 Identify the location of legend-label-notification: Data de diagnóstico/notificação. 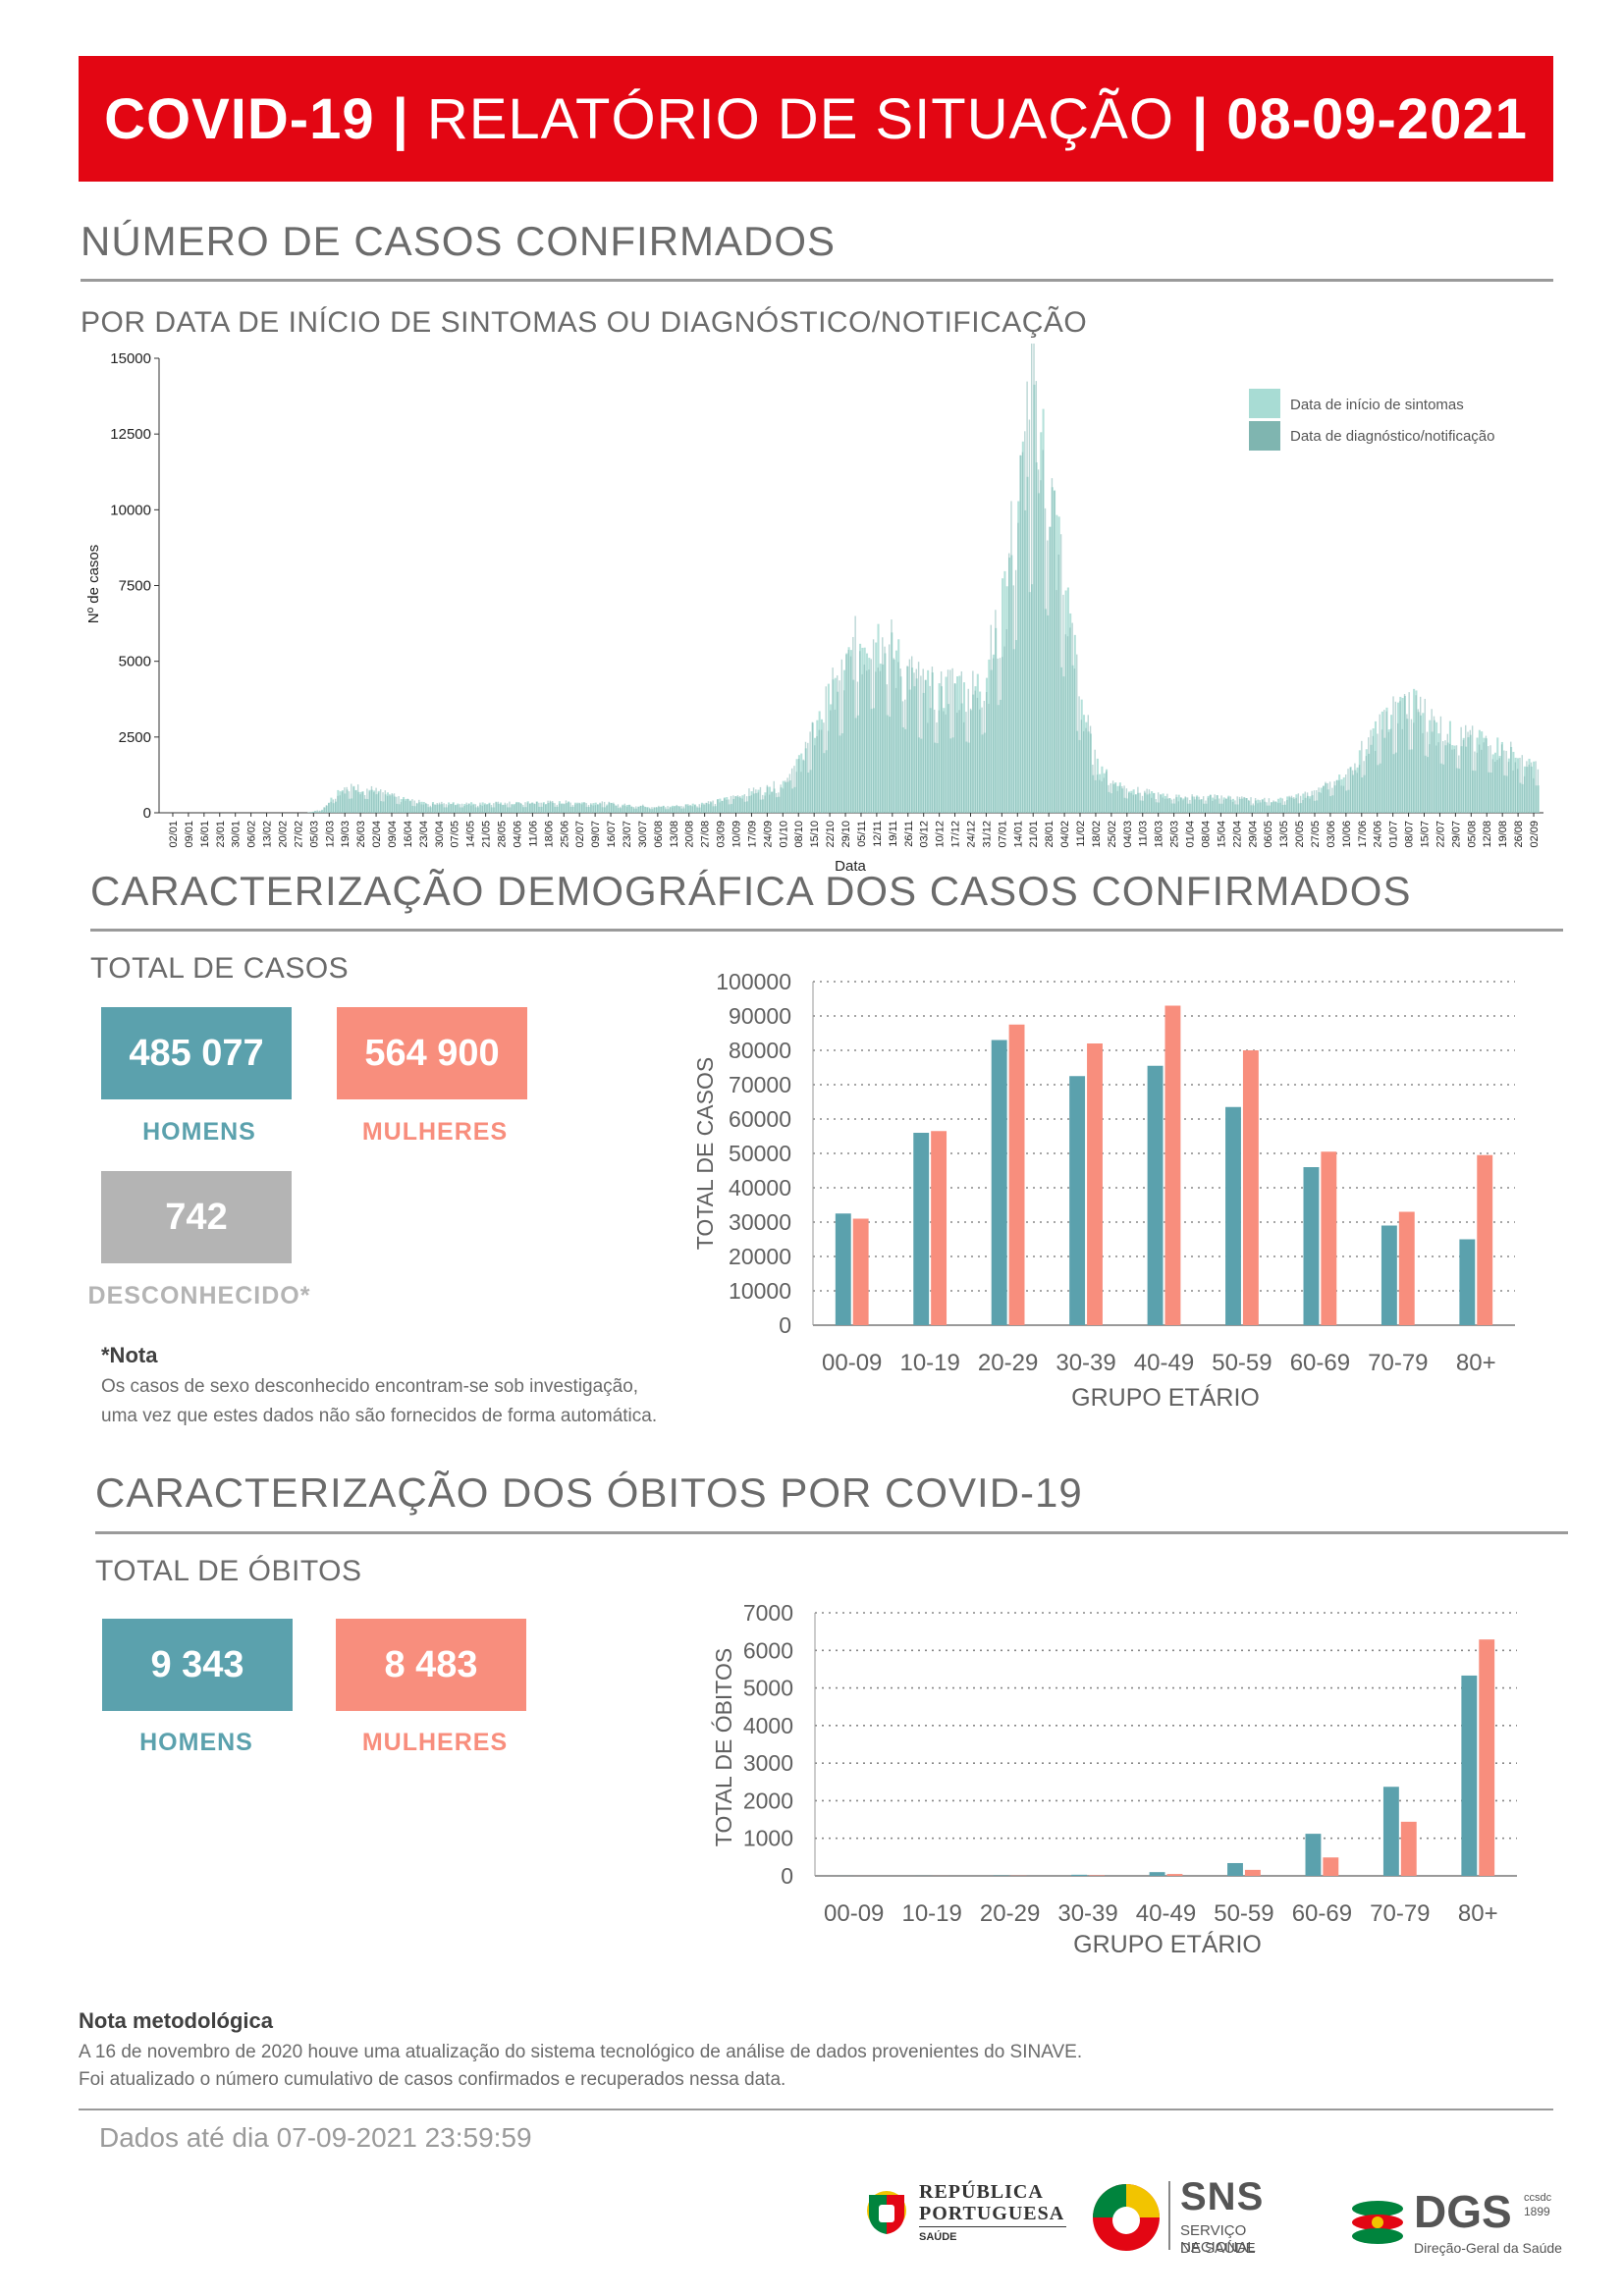
(1392, 436).